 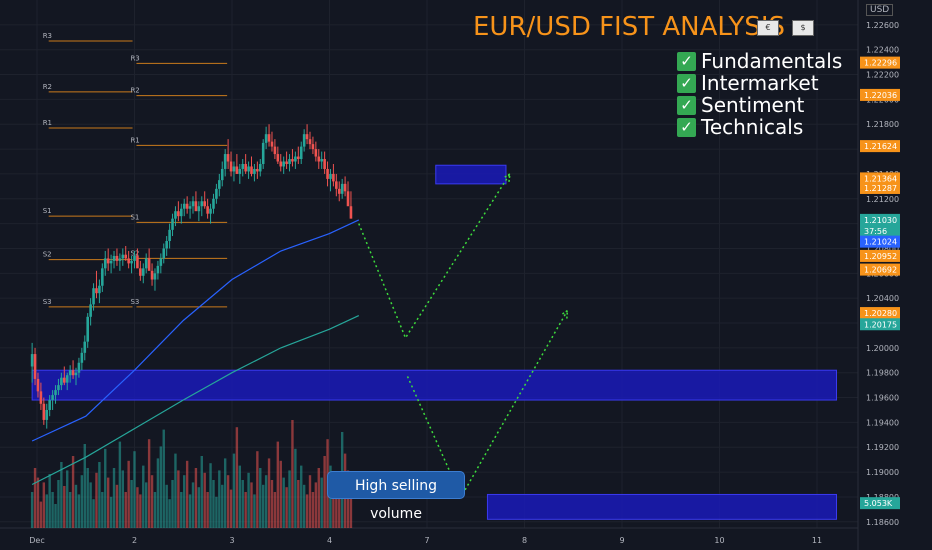 I want to click on price-tag-label: 1.22296, so click(x=880, y=63).